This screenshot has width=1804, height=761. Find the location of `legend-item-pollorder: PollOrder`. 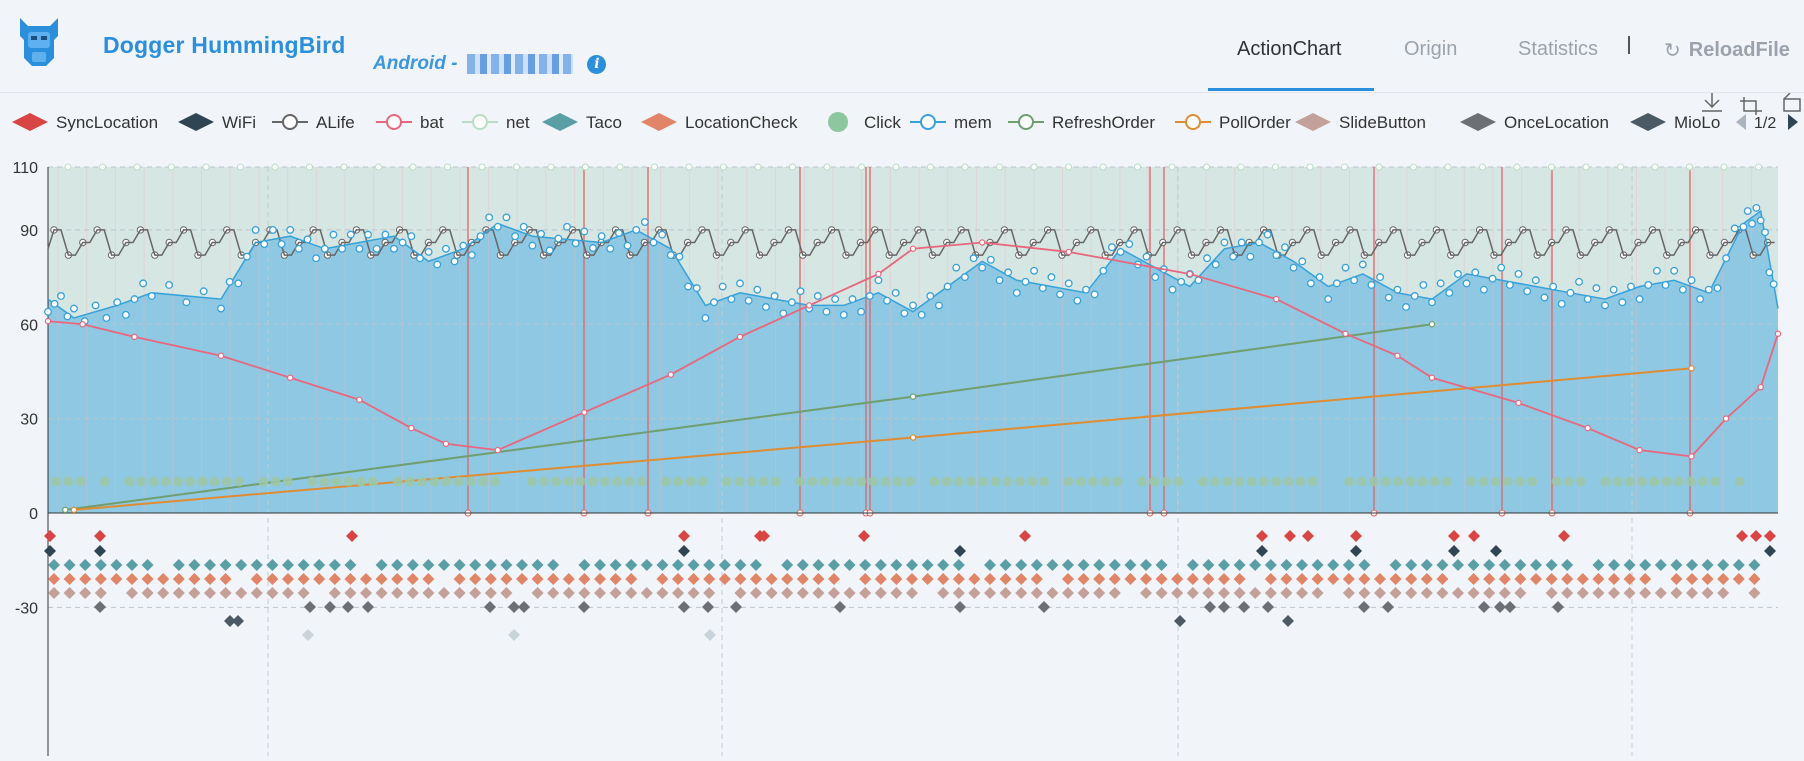

legend-item-pollorder: PollOrder is located at coordinates (1233, 122).